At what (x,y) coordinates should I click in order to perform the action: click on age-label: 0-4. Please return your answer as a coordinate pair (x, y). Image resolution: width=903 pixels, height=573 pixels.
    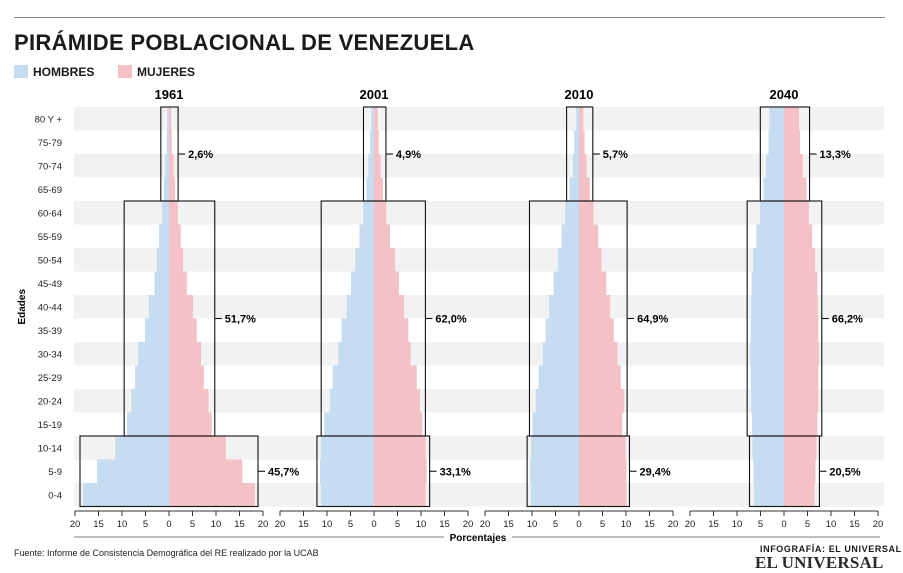
    Looking at the image, I should click on (55, 495).